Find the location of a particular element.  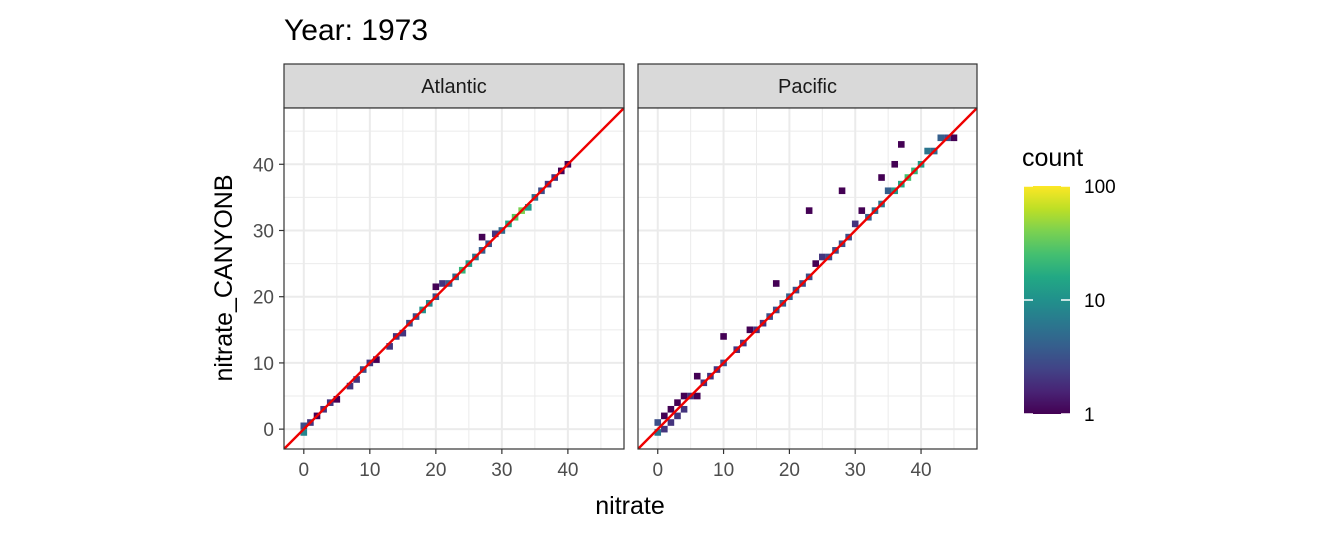

color-legend: count 1 10 100 is located at coordinates (1069, 285).